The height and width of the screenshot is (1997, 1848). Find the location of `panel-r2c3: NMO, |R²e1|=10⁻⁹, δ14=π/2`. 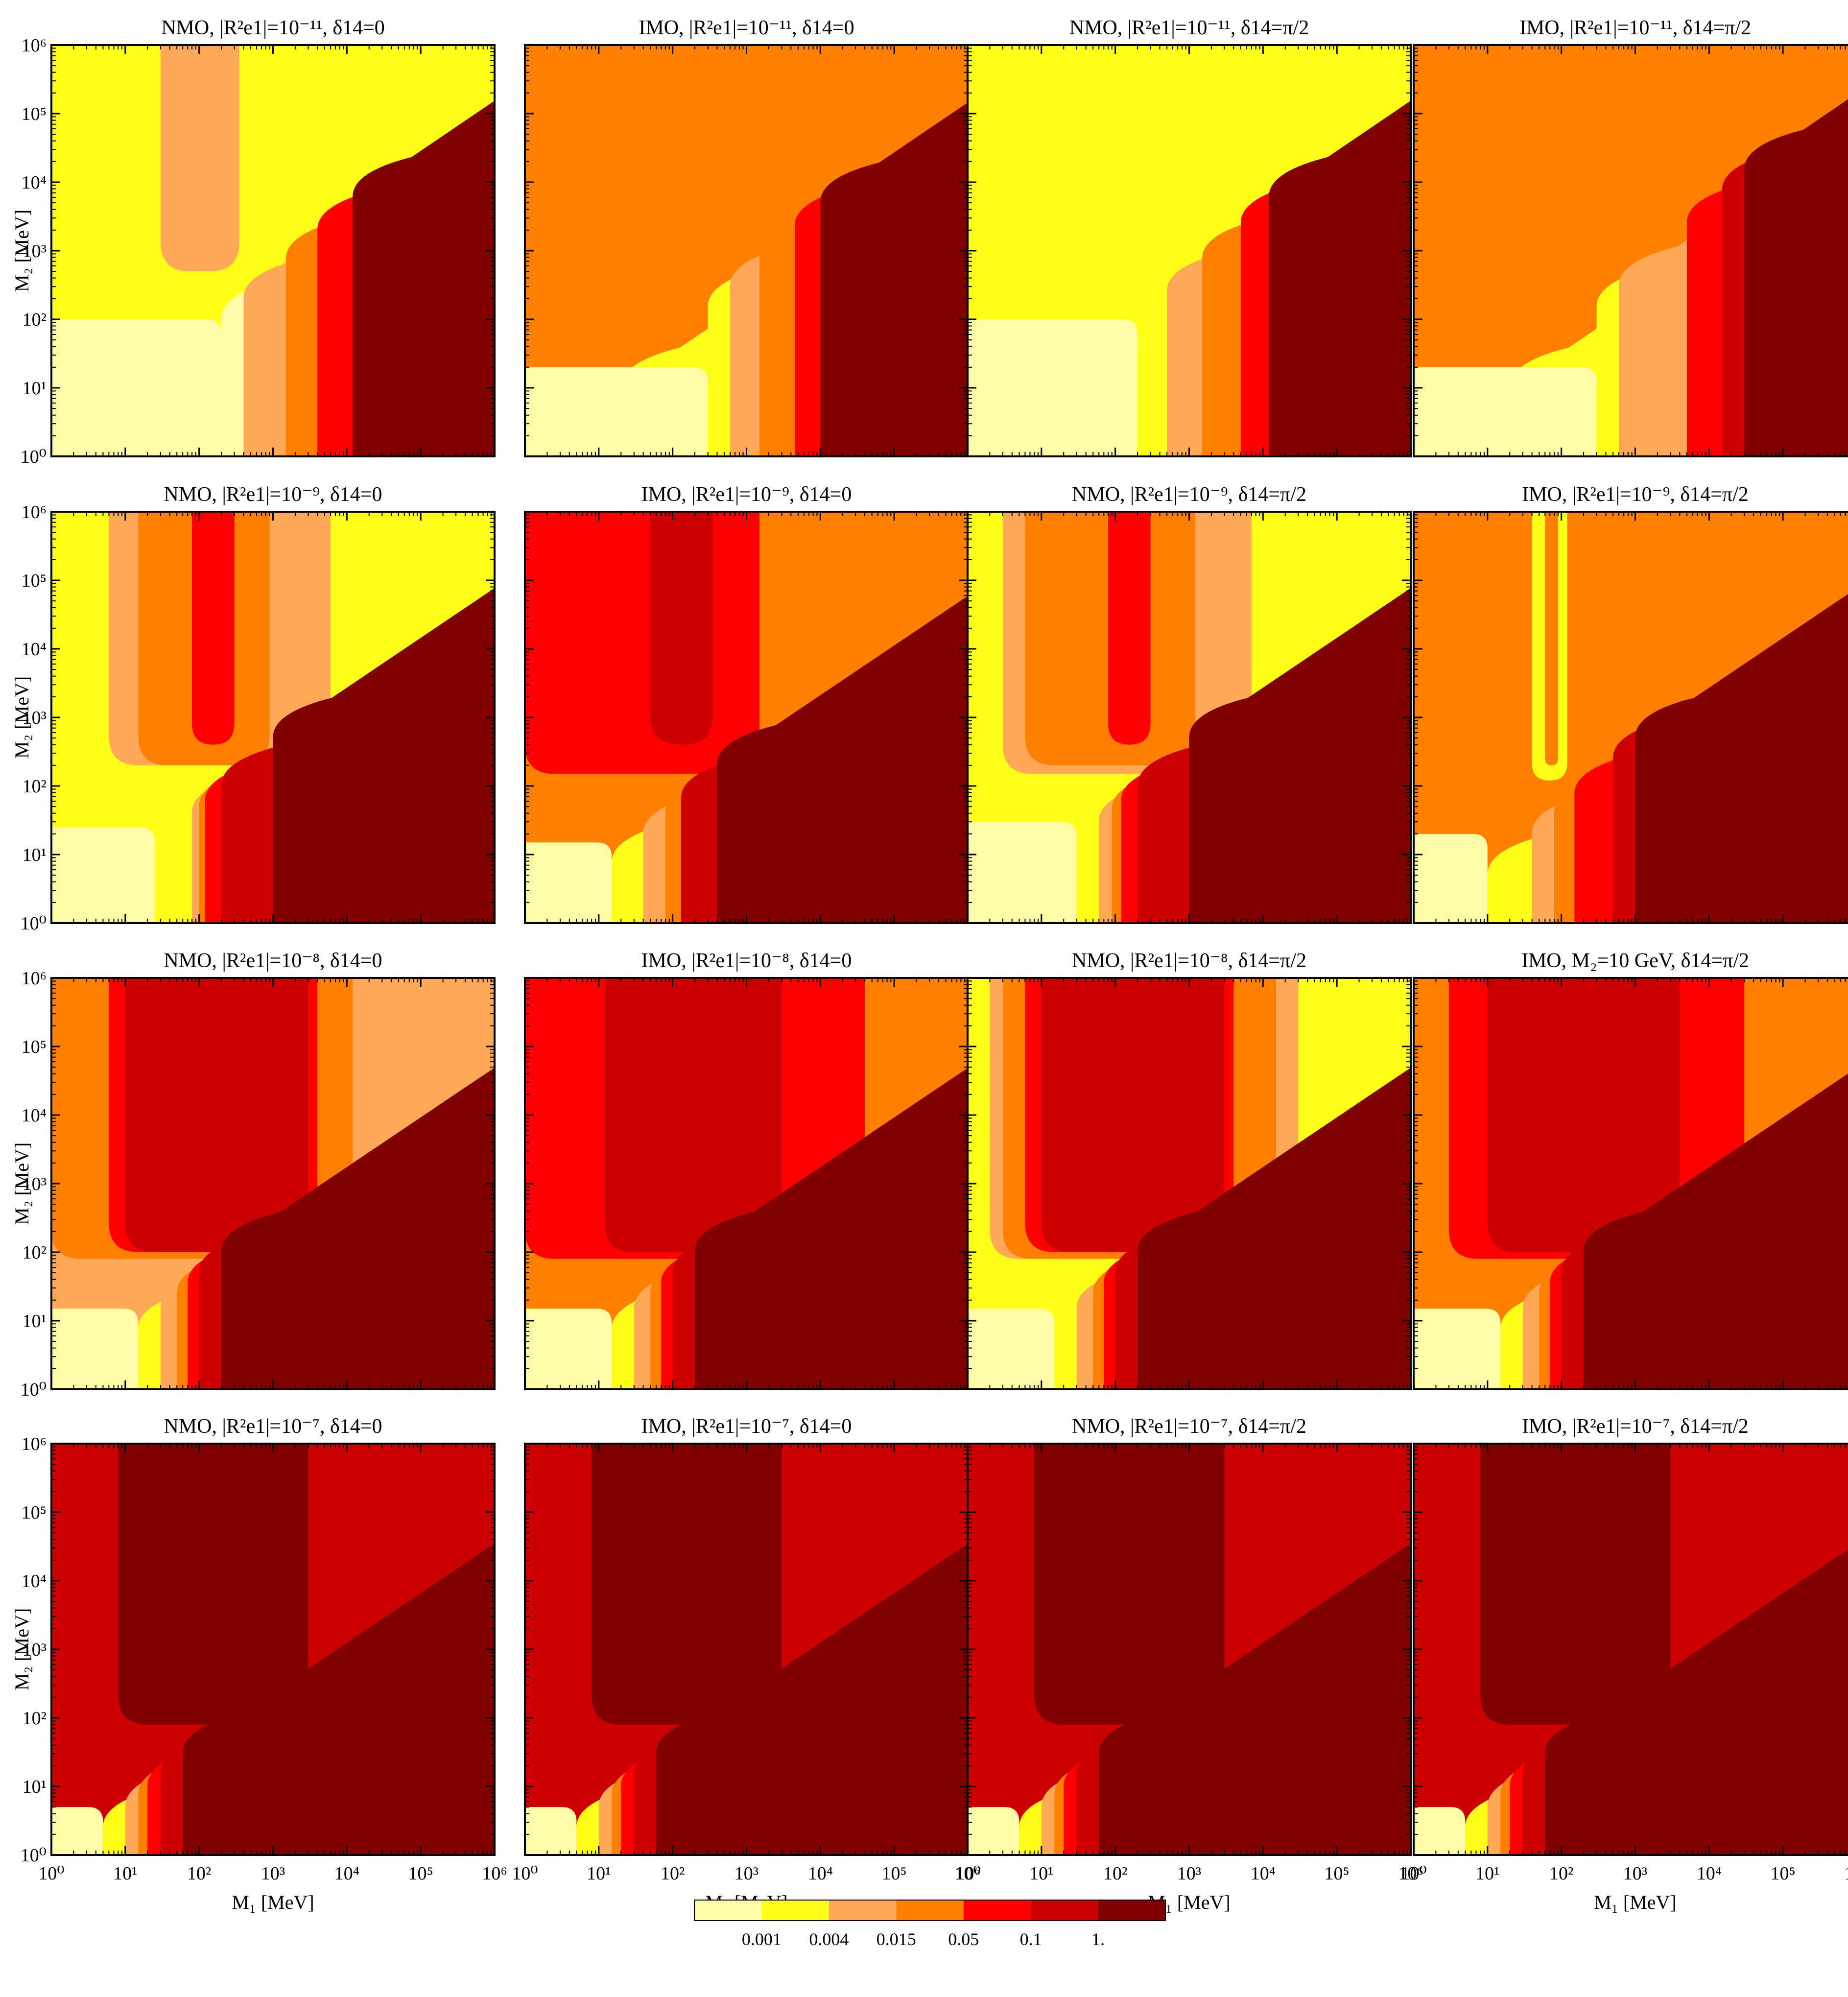

panel-r2c3: NMO, |R²e1|=10⁻⁹, δ14=π/2 is located at coordinates (1189, 703).